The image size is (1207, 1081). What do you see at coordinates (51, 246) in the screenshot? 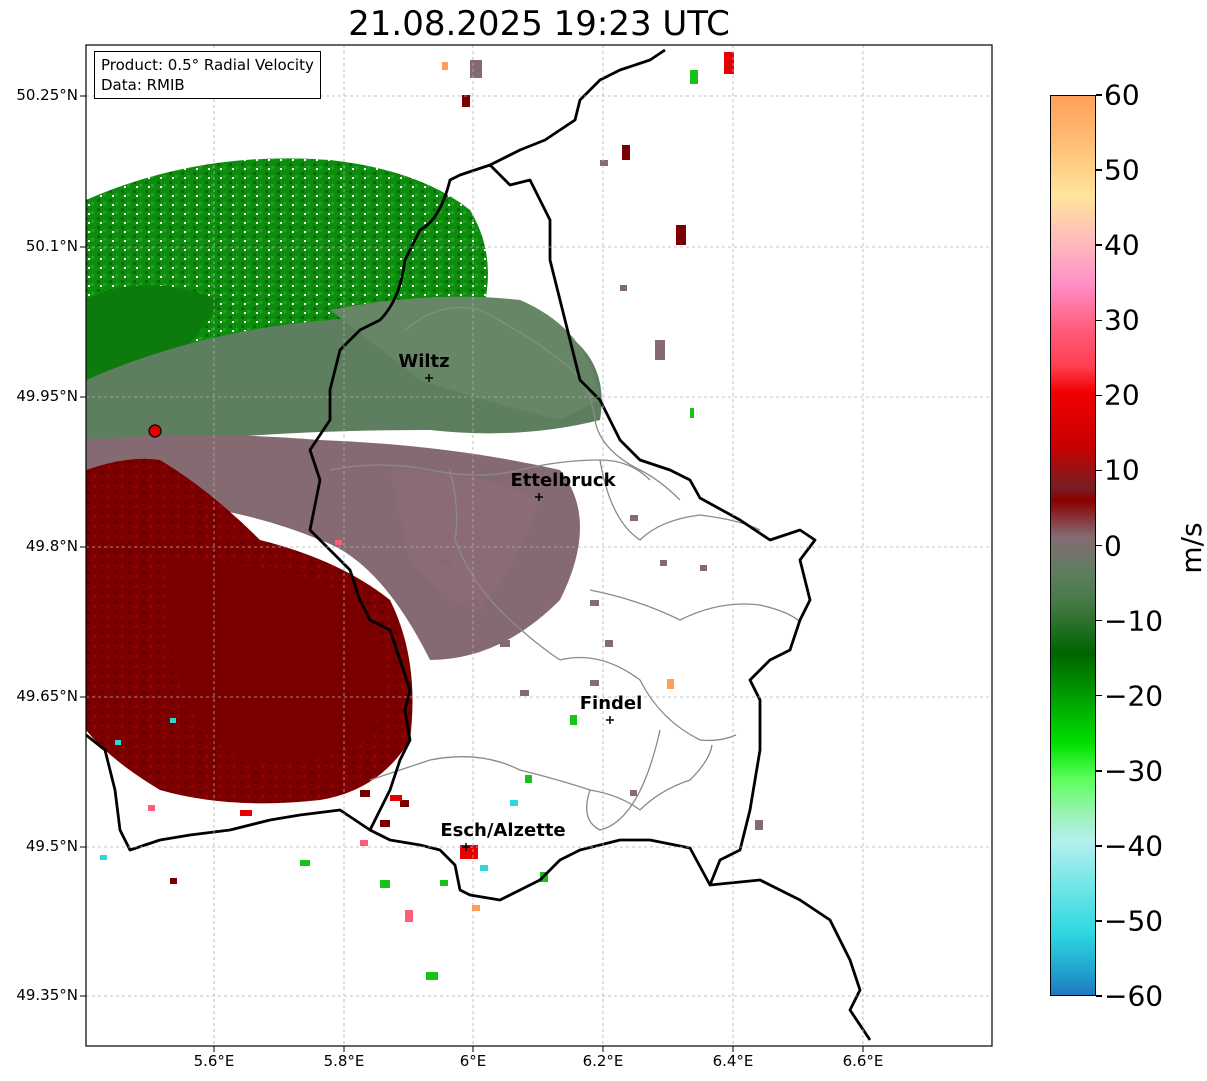
I see `lat-tick-label: 50.1°N` at bounding box center [51, 246].